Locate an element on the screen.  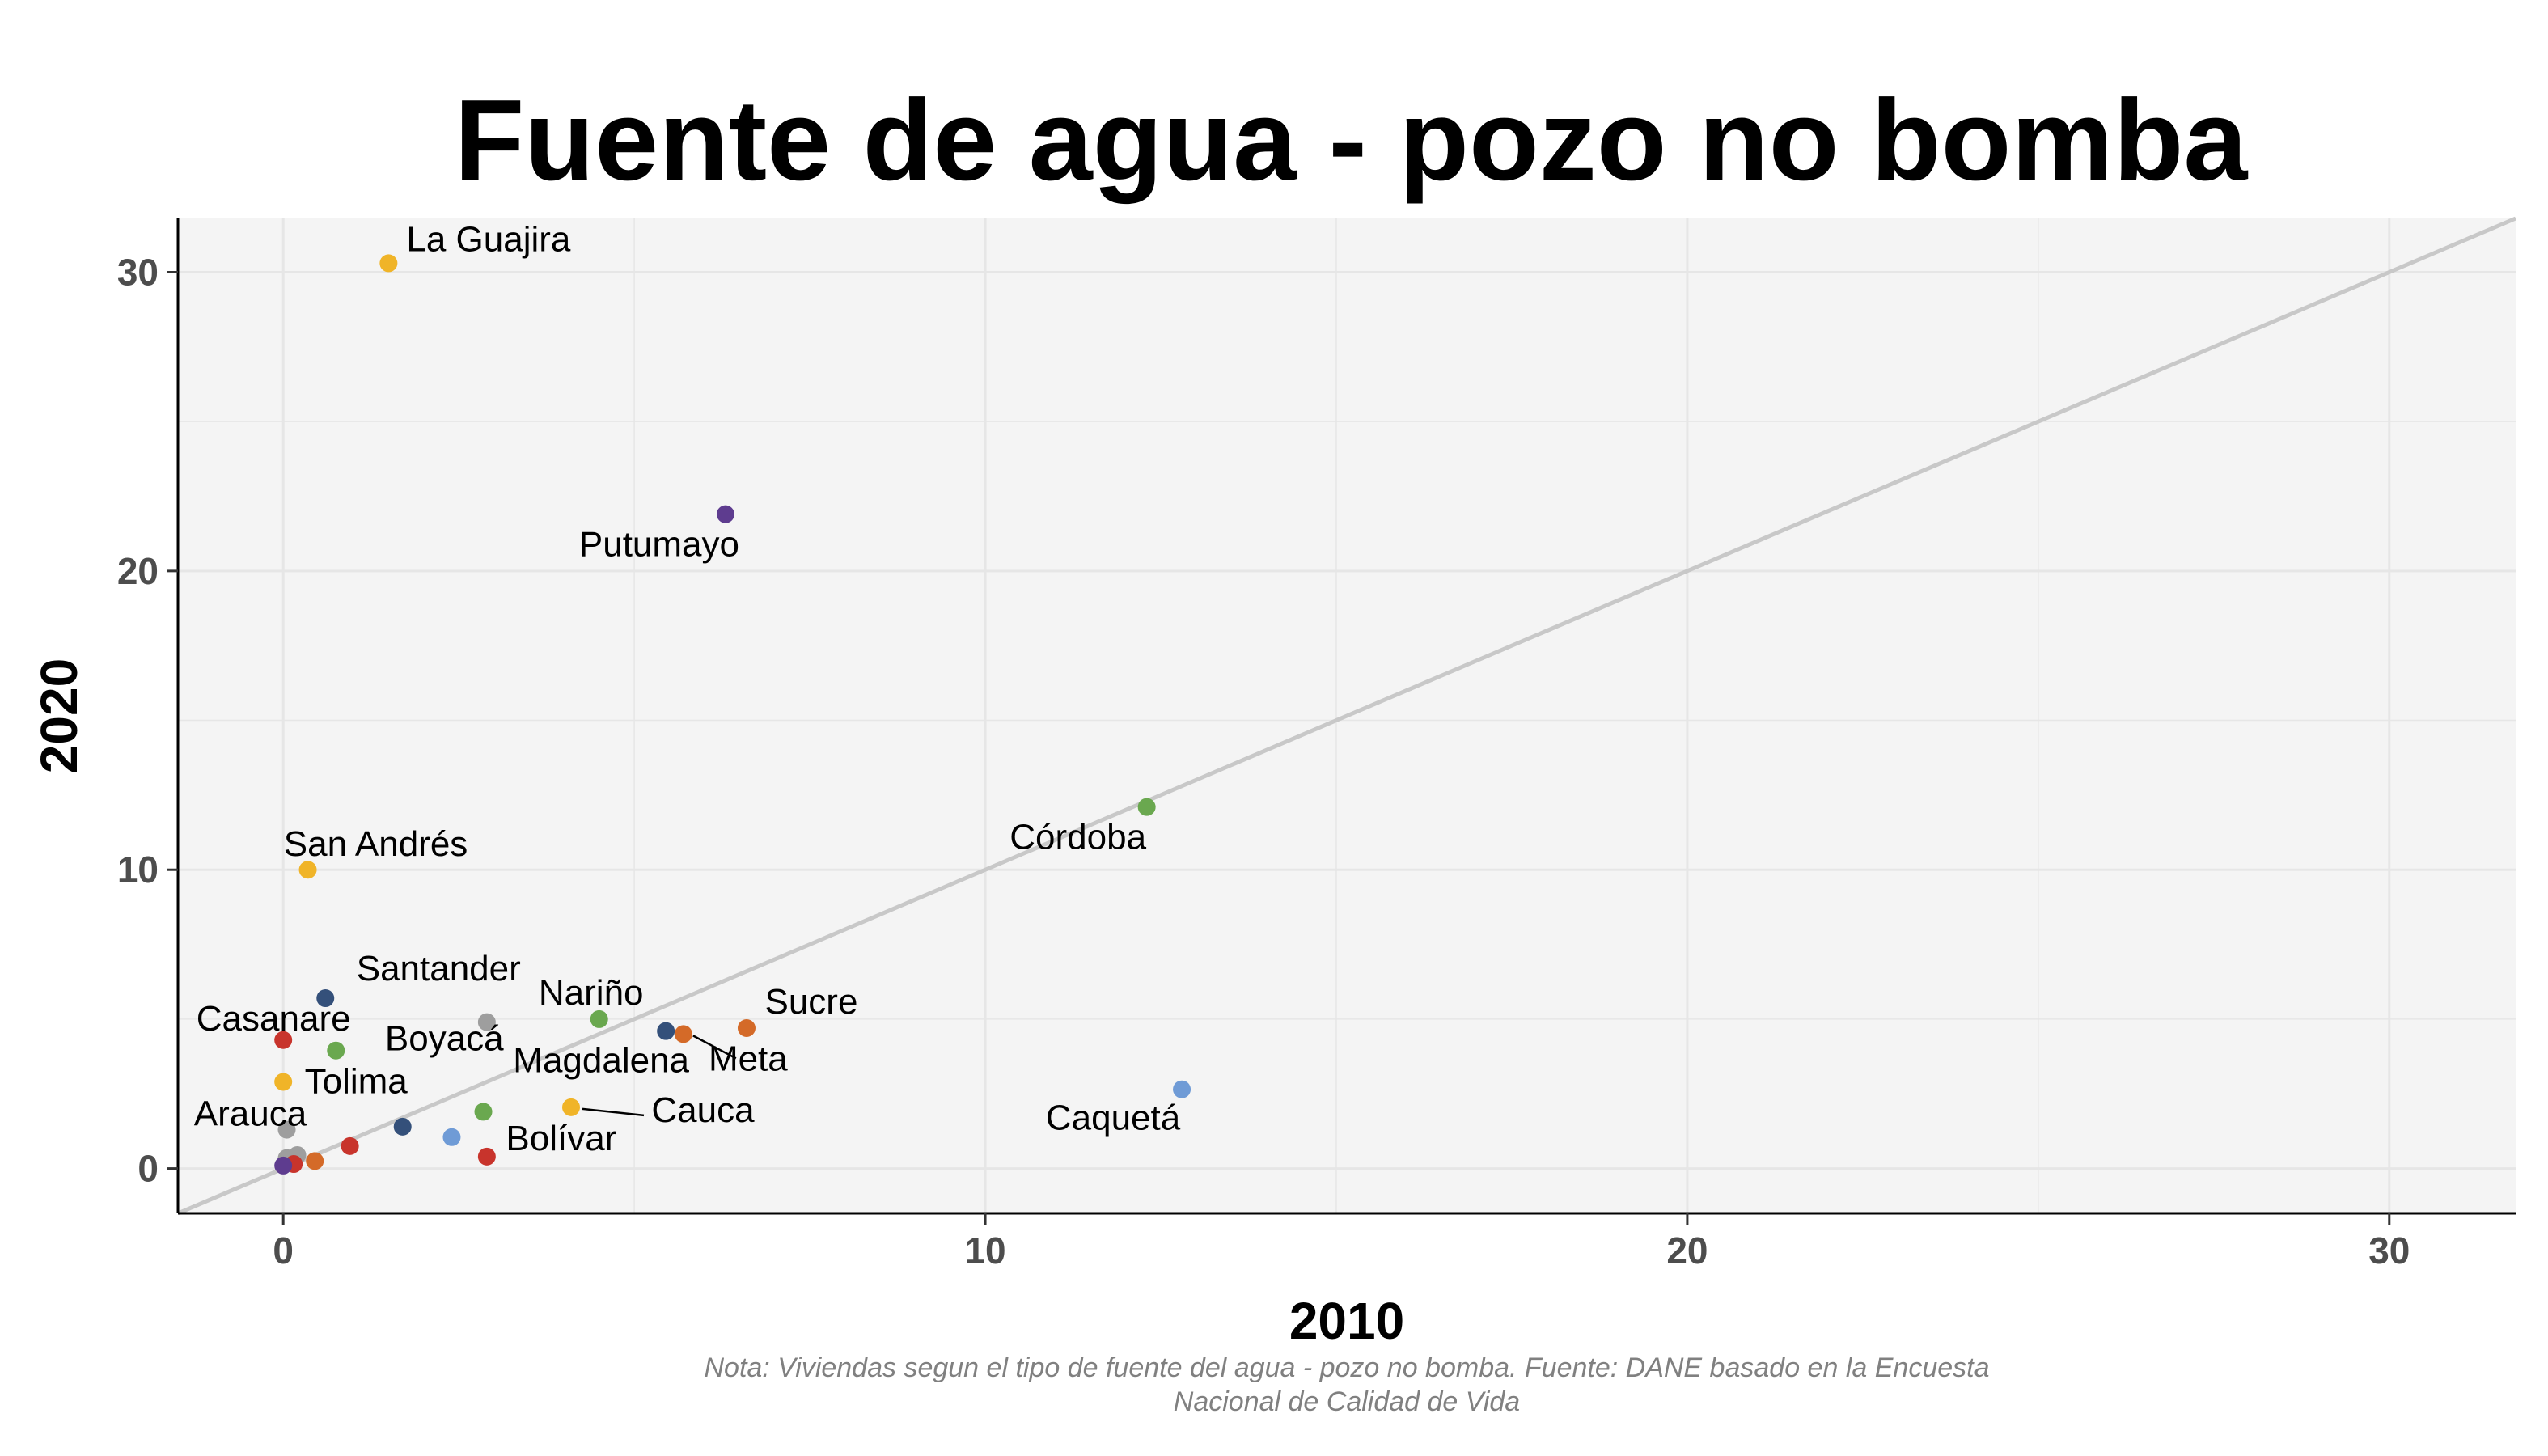
point-label: Santander is located at coordinates (439, 969).